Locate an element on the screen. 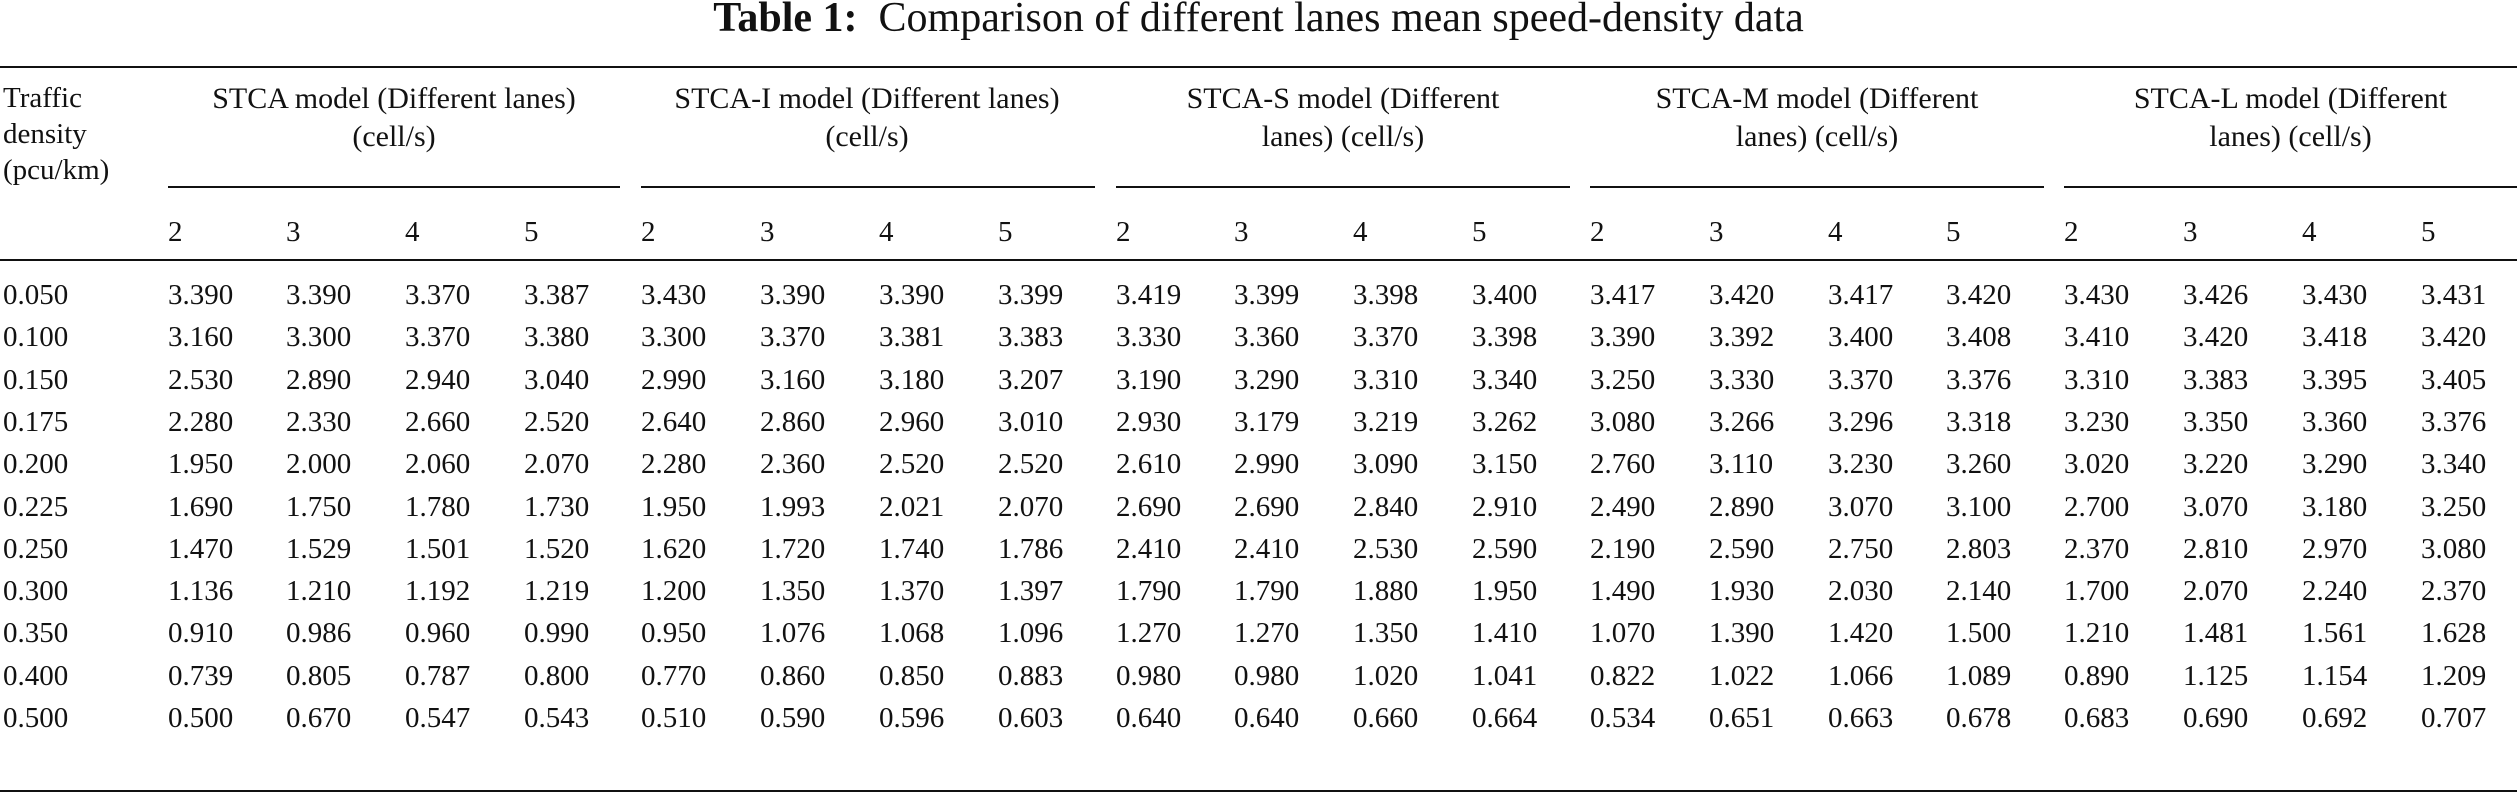 This screenshot has height=796, width=2517. speed-cell: 3.430 is located at coordinates (2335, 295).